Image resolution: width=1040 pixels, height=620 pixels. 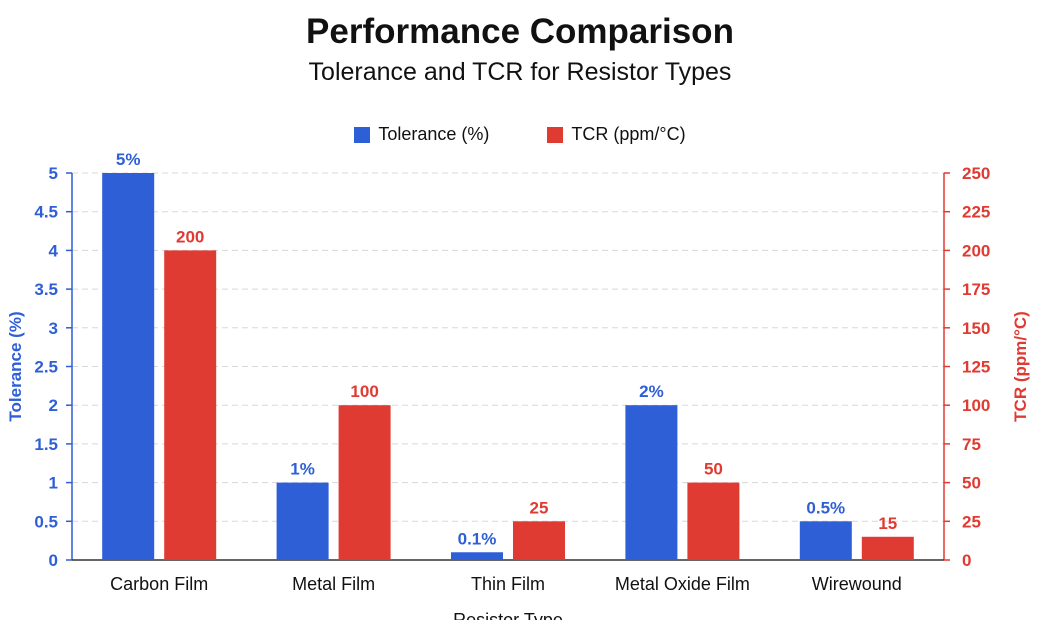 What do you see at coordinates (971, 521) in the screenshot?
I see `right-tick-label: 25` at bounding box center [971, 521].